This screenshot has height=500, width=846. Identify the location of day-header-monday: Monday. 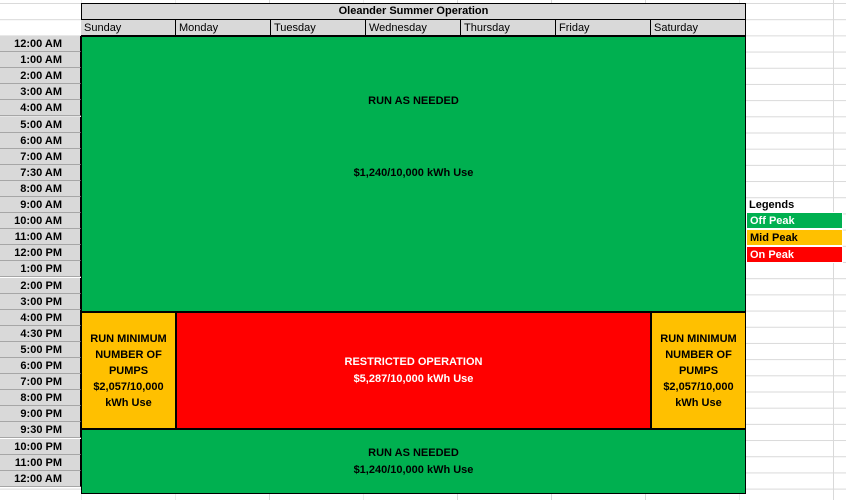
(223, 28).